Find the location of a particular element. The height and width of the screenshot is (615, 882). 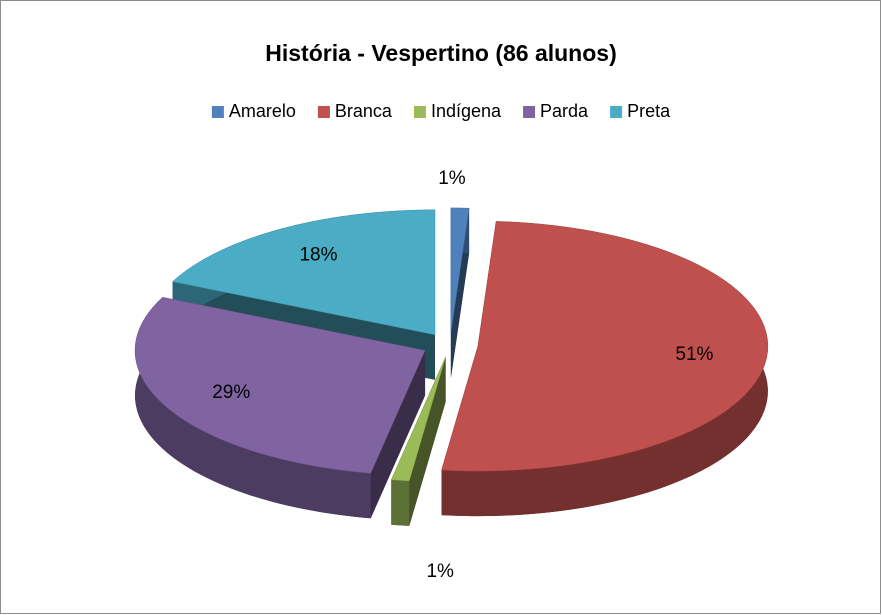

chart-title: História - Vespertino (86 alunos) is located at coordinates (440, 53).